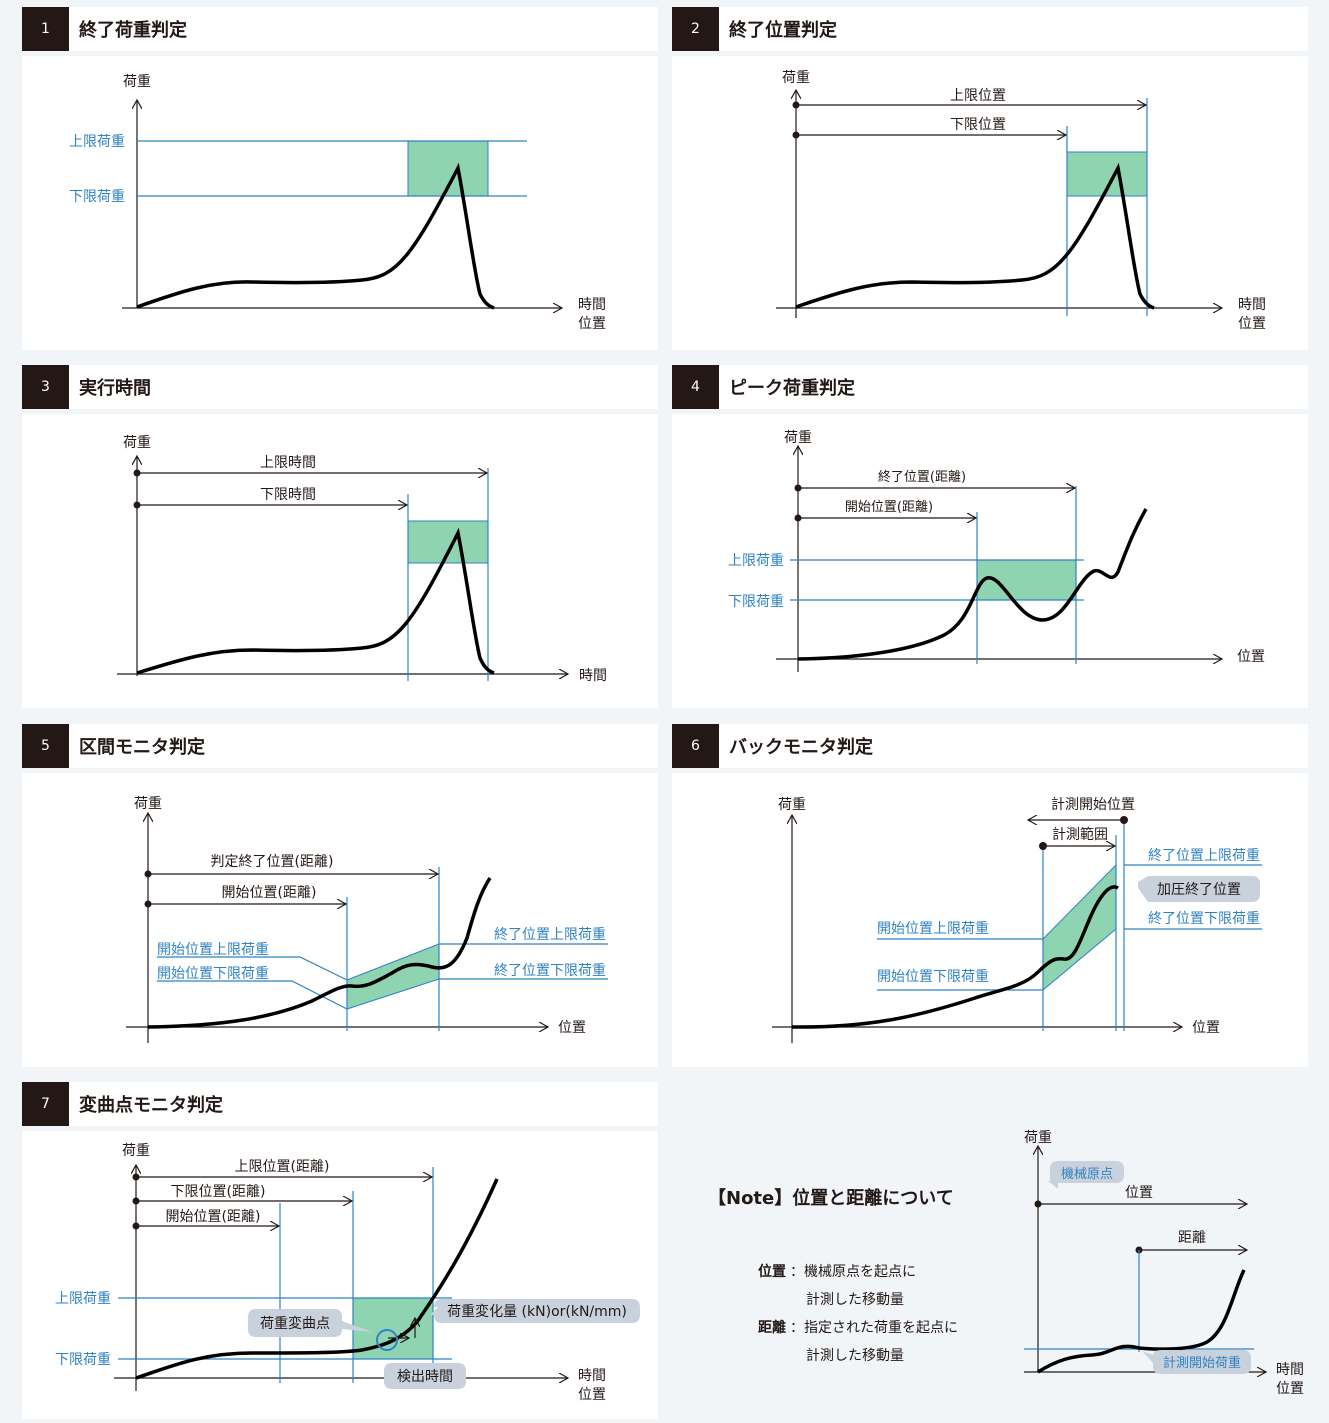 Image resolution: width=1329 pixels, height=1423 pixels. Describe the element at coordinates (990, 387) in the screenshot. I see `panel-header: 4 ピーク荷重判定` at that location.